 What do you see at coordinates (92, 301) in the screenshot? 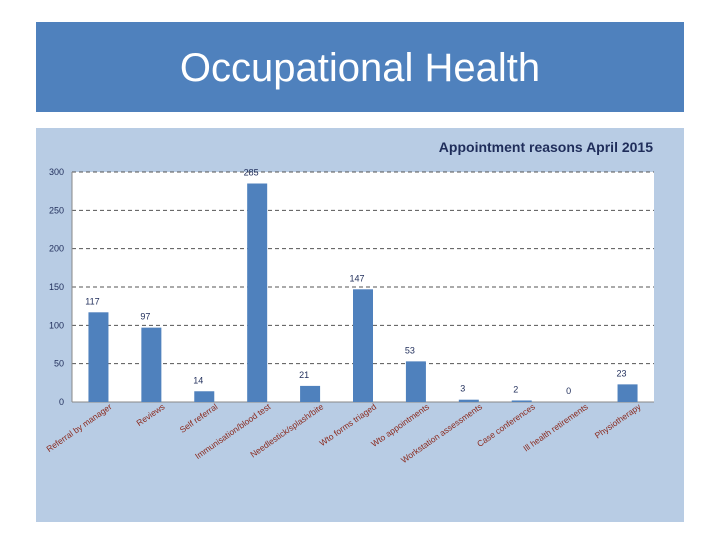
I see `data-label: 117` at bounding box center [92, 301].